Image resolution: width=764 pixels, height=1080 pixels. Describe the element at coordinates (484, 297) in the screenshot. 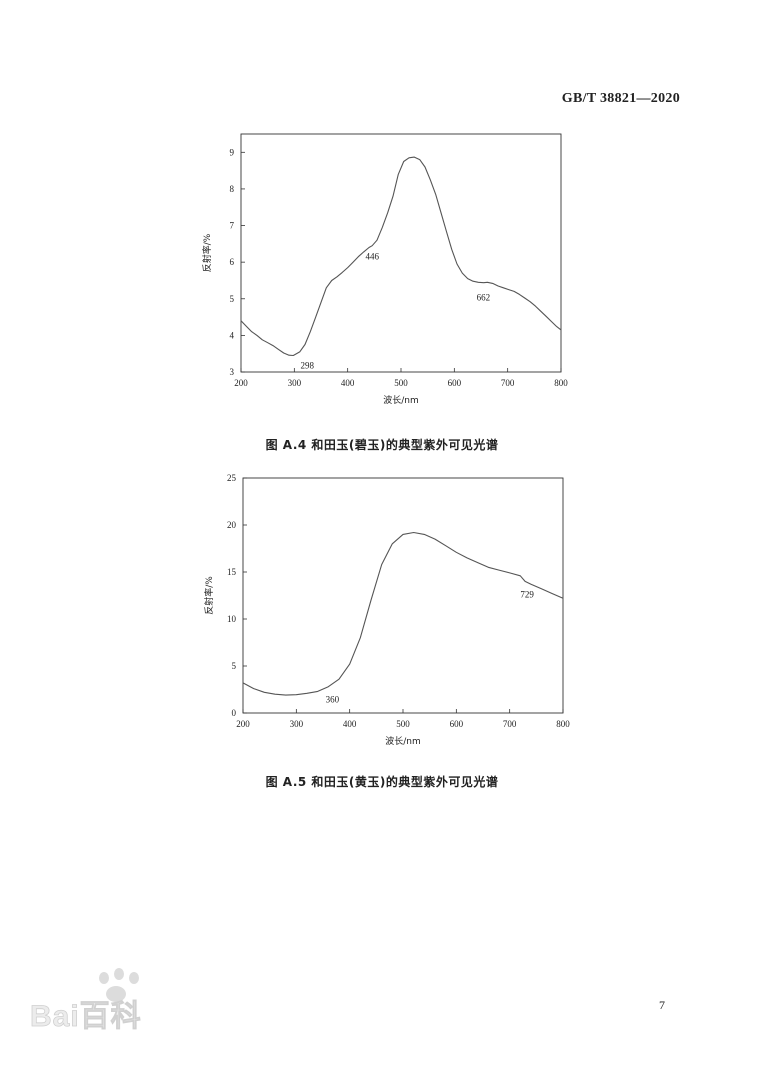

I see `peak-annotation: 662` at that location.